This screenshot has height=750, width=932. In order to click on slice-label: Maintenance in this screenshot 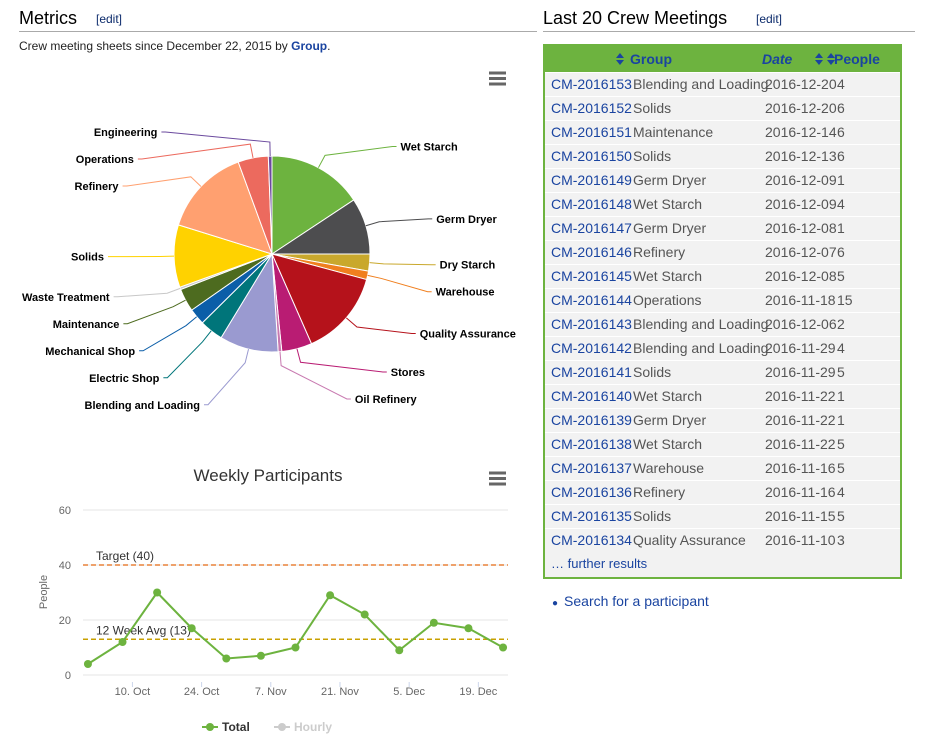, I will do `click(86, 325)`.